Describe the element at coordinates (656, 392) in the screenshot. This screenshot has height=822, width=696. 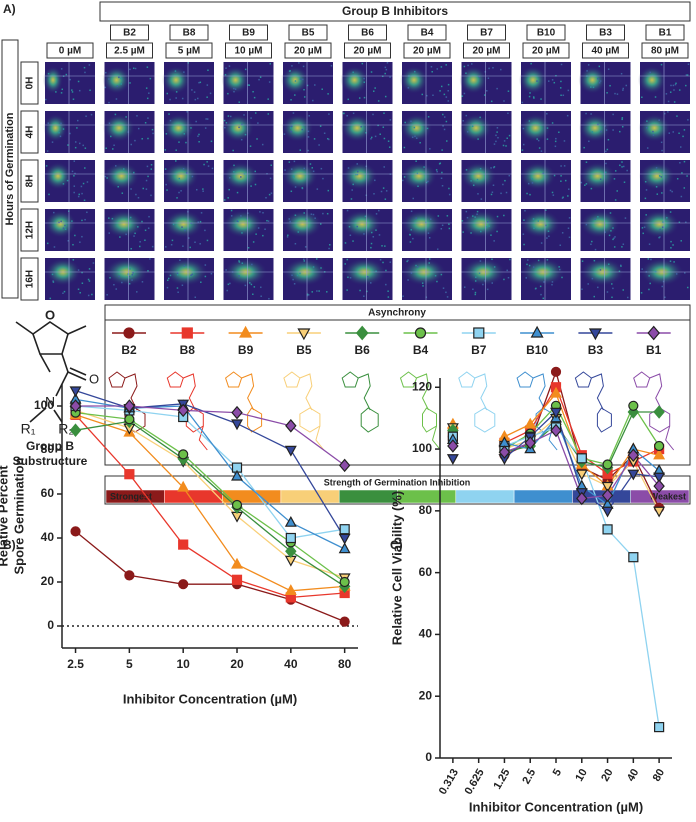
I see `chain` at that location.